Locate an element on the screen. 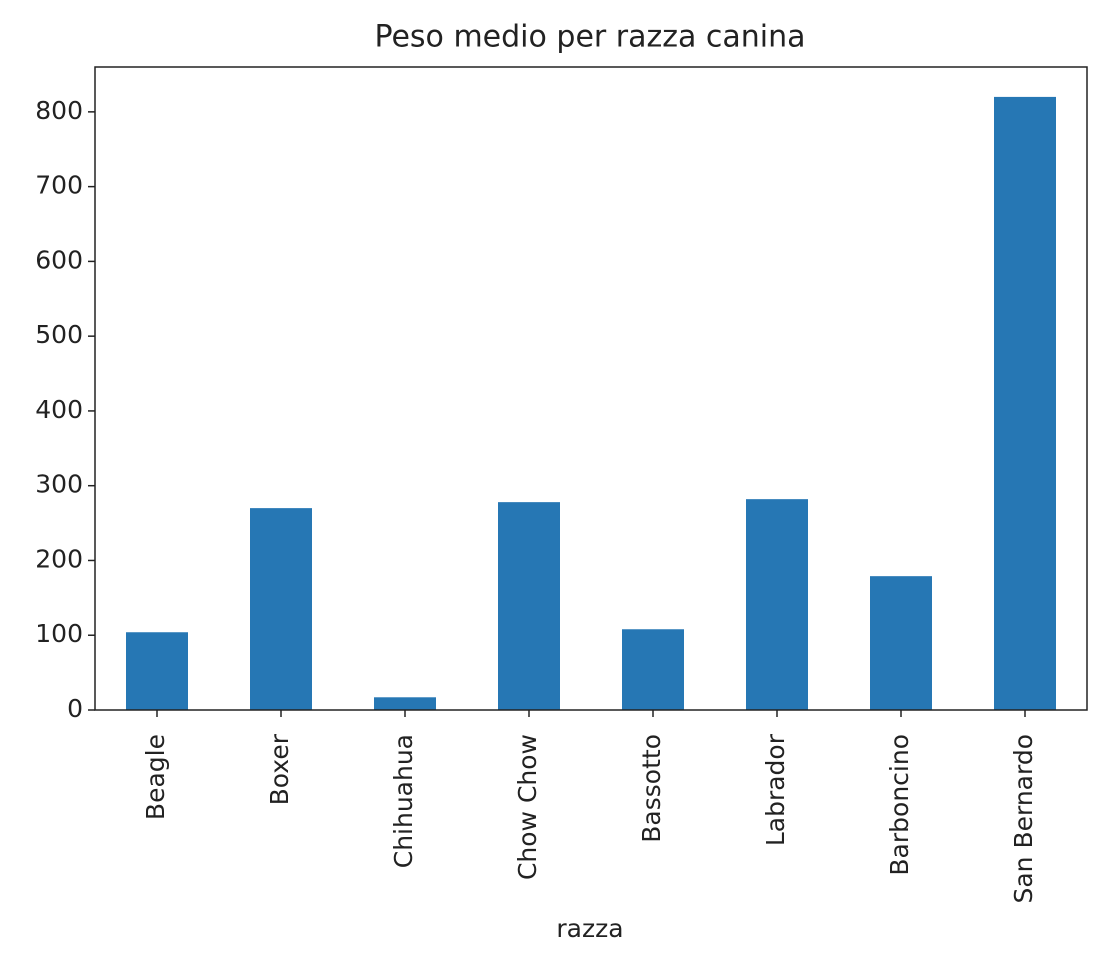  y-tick-label: 0 is located at coordinates (75, 708).